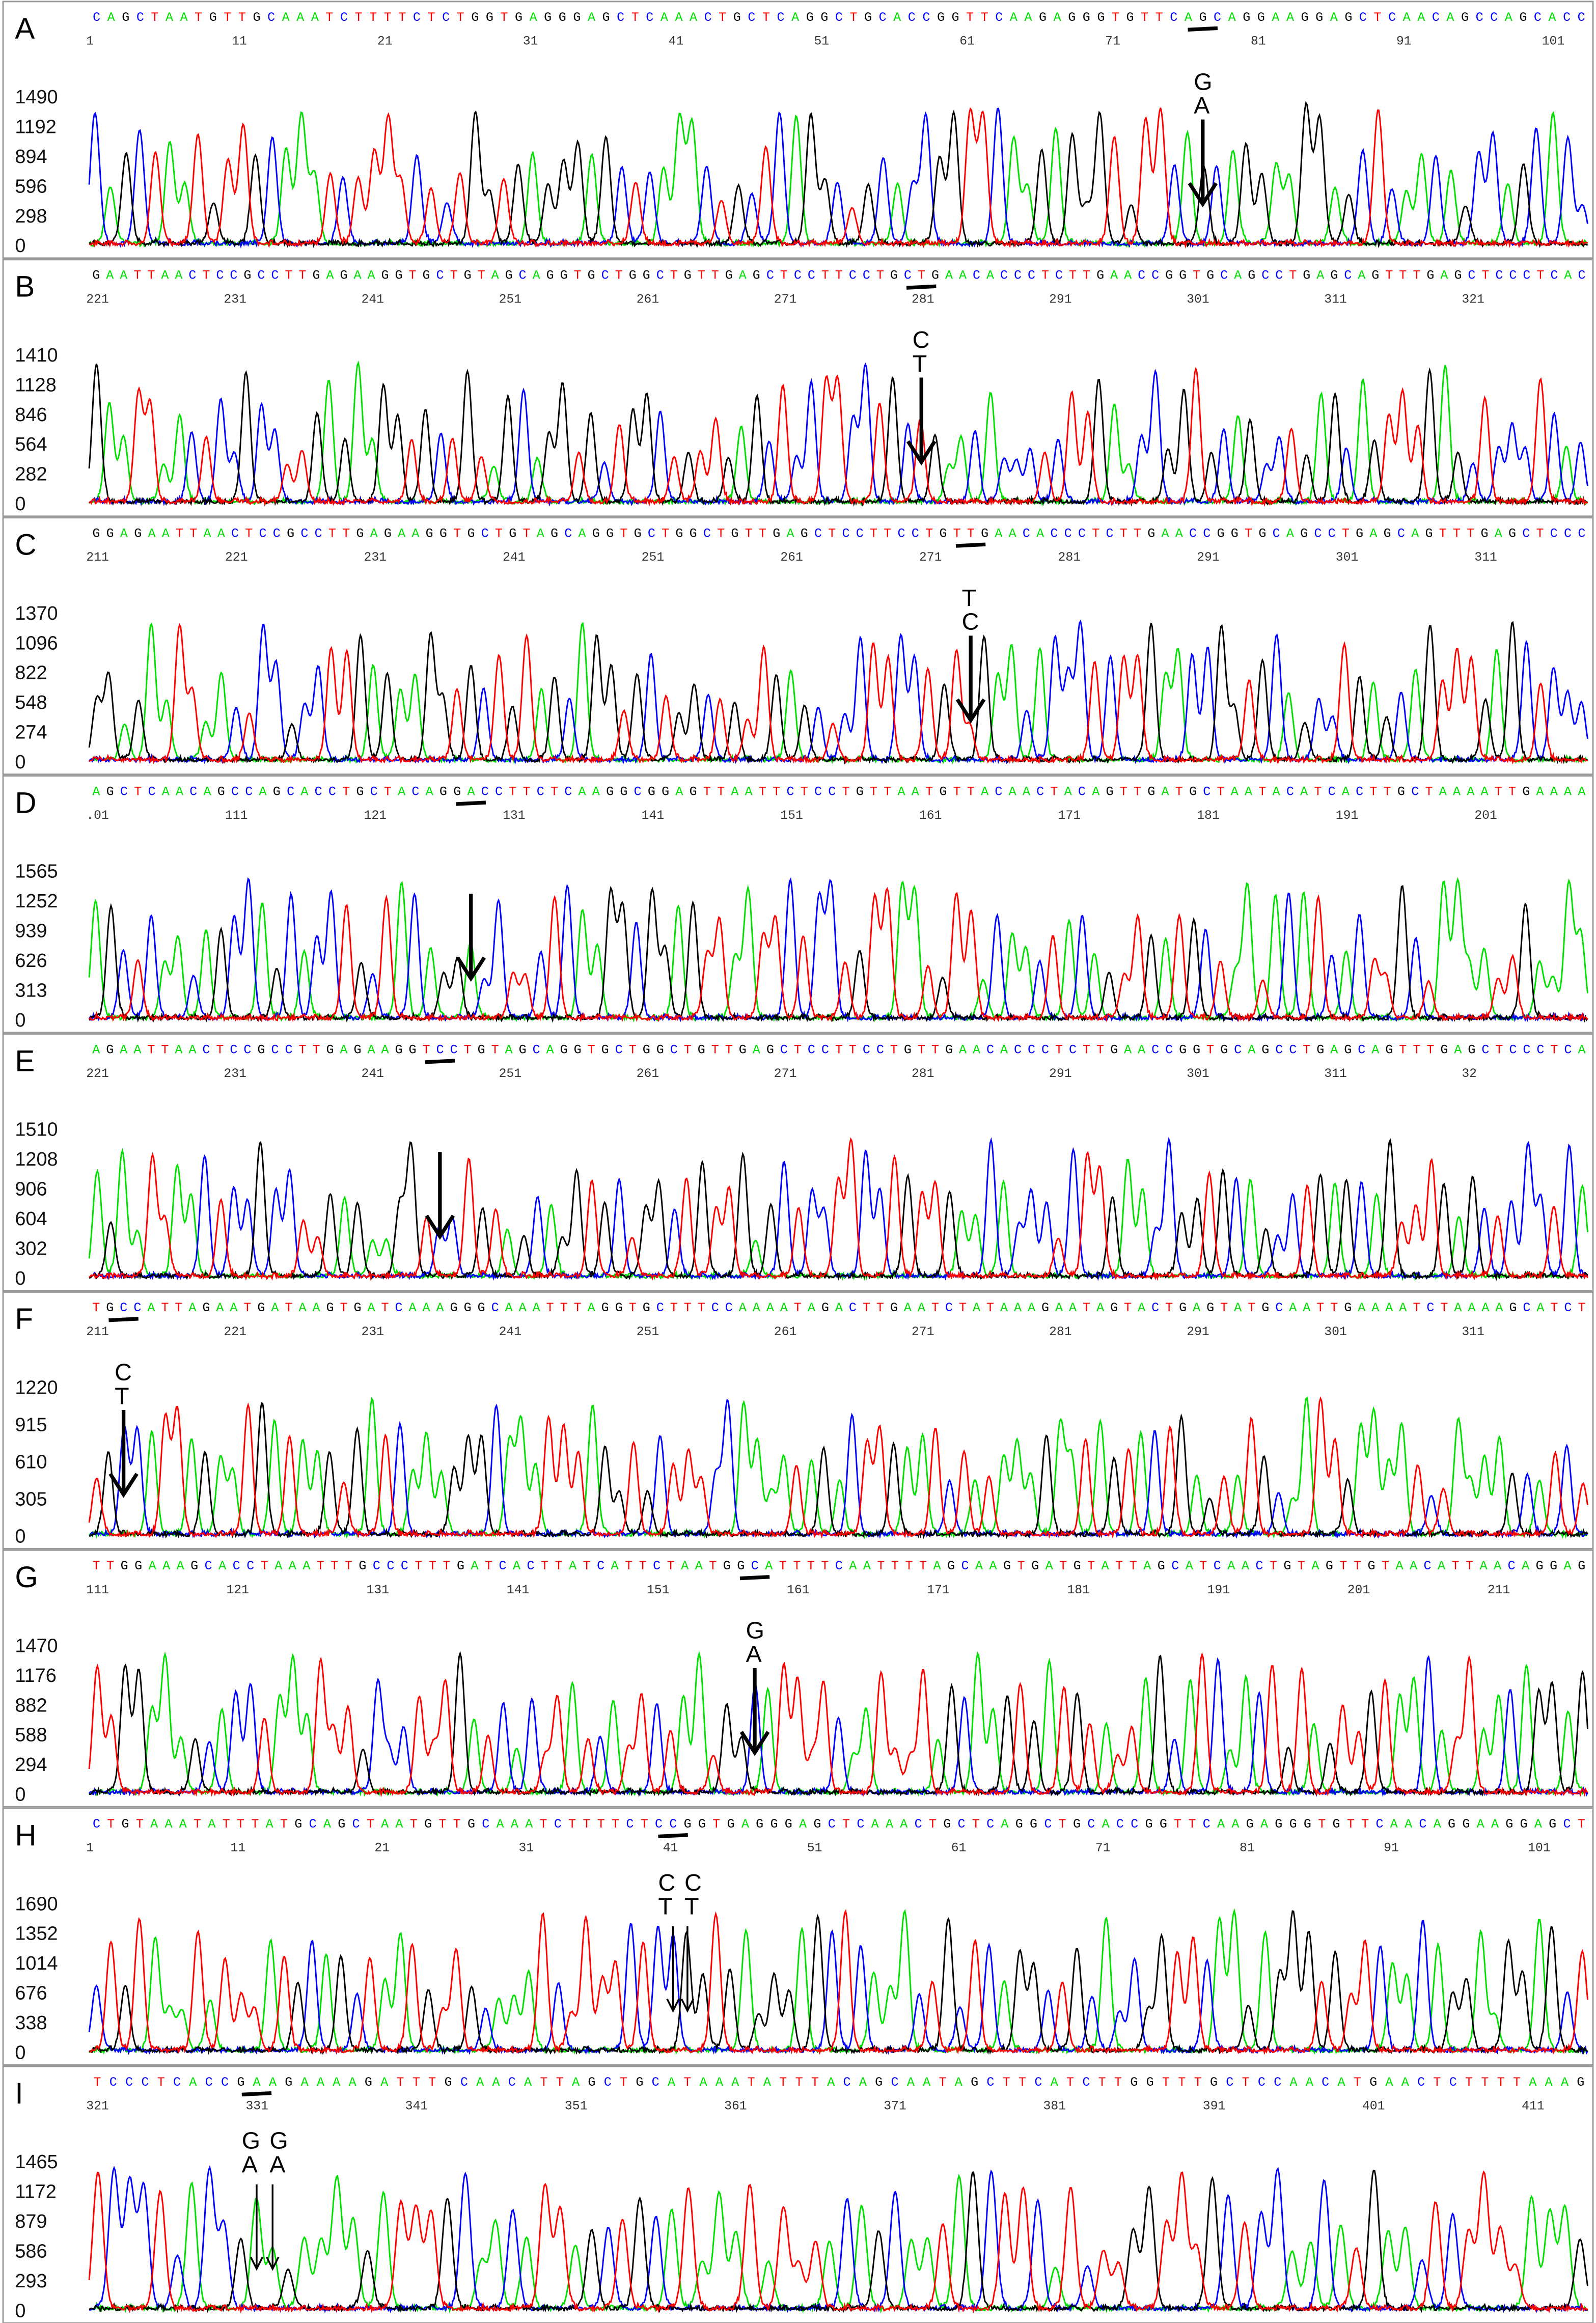 The image size is (1596, 2323). I want to click on position-tick: 191, so click(1218, 1590).